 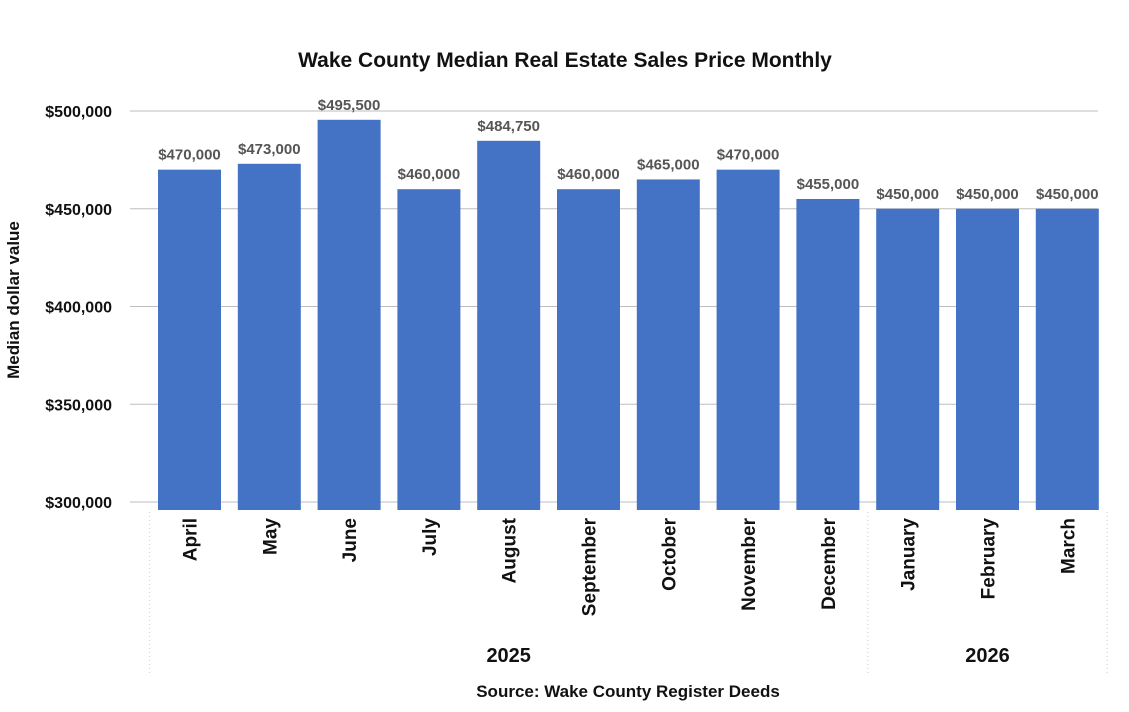 I want to click on data-label: $455,000, so click(x=828, y=184).